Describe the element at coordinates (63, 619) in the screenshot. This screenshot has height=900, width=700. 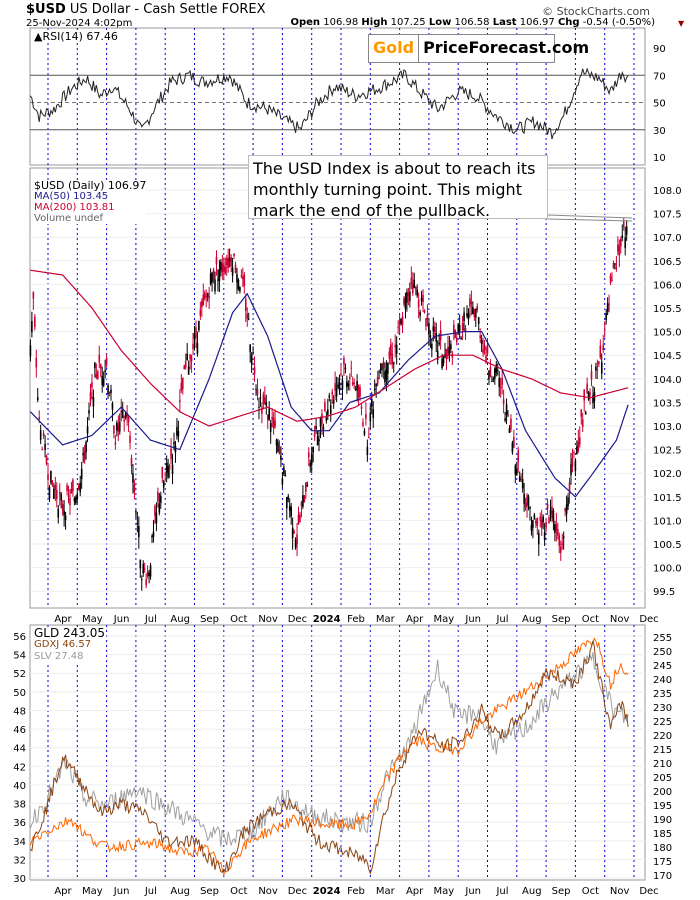
I see `price-xtick: Apr` at that location.